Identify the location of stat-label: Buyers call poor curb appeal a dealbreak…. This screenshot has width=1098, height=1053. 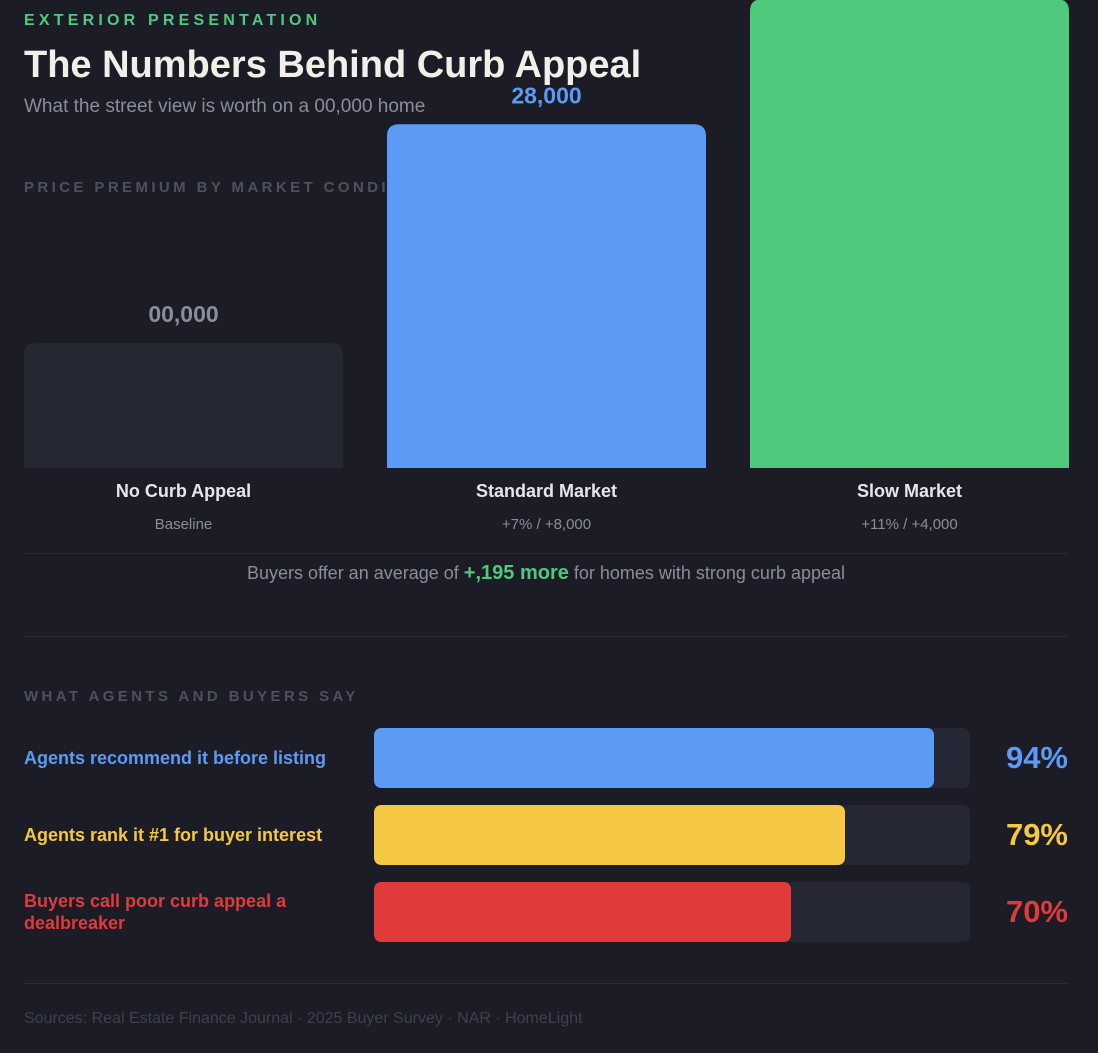
(155, 912).